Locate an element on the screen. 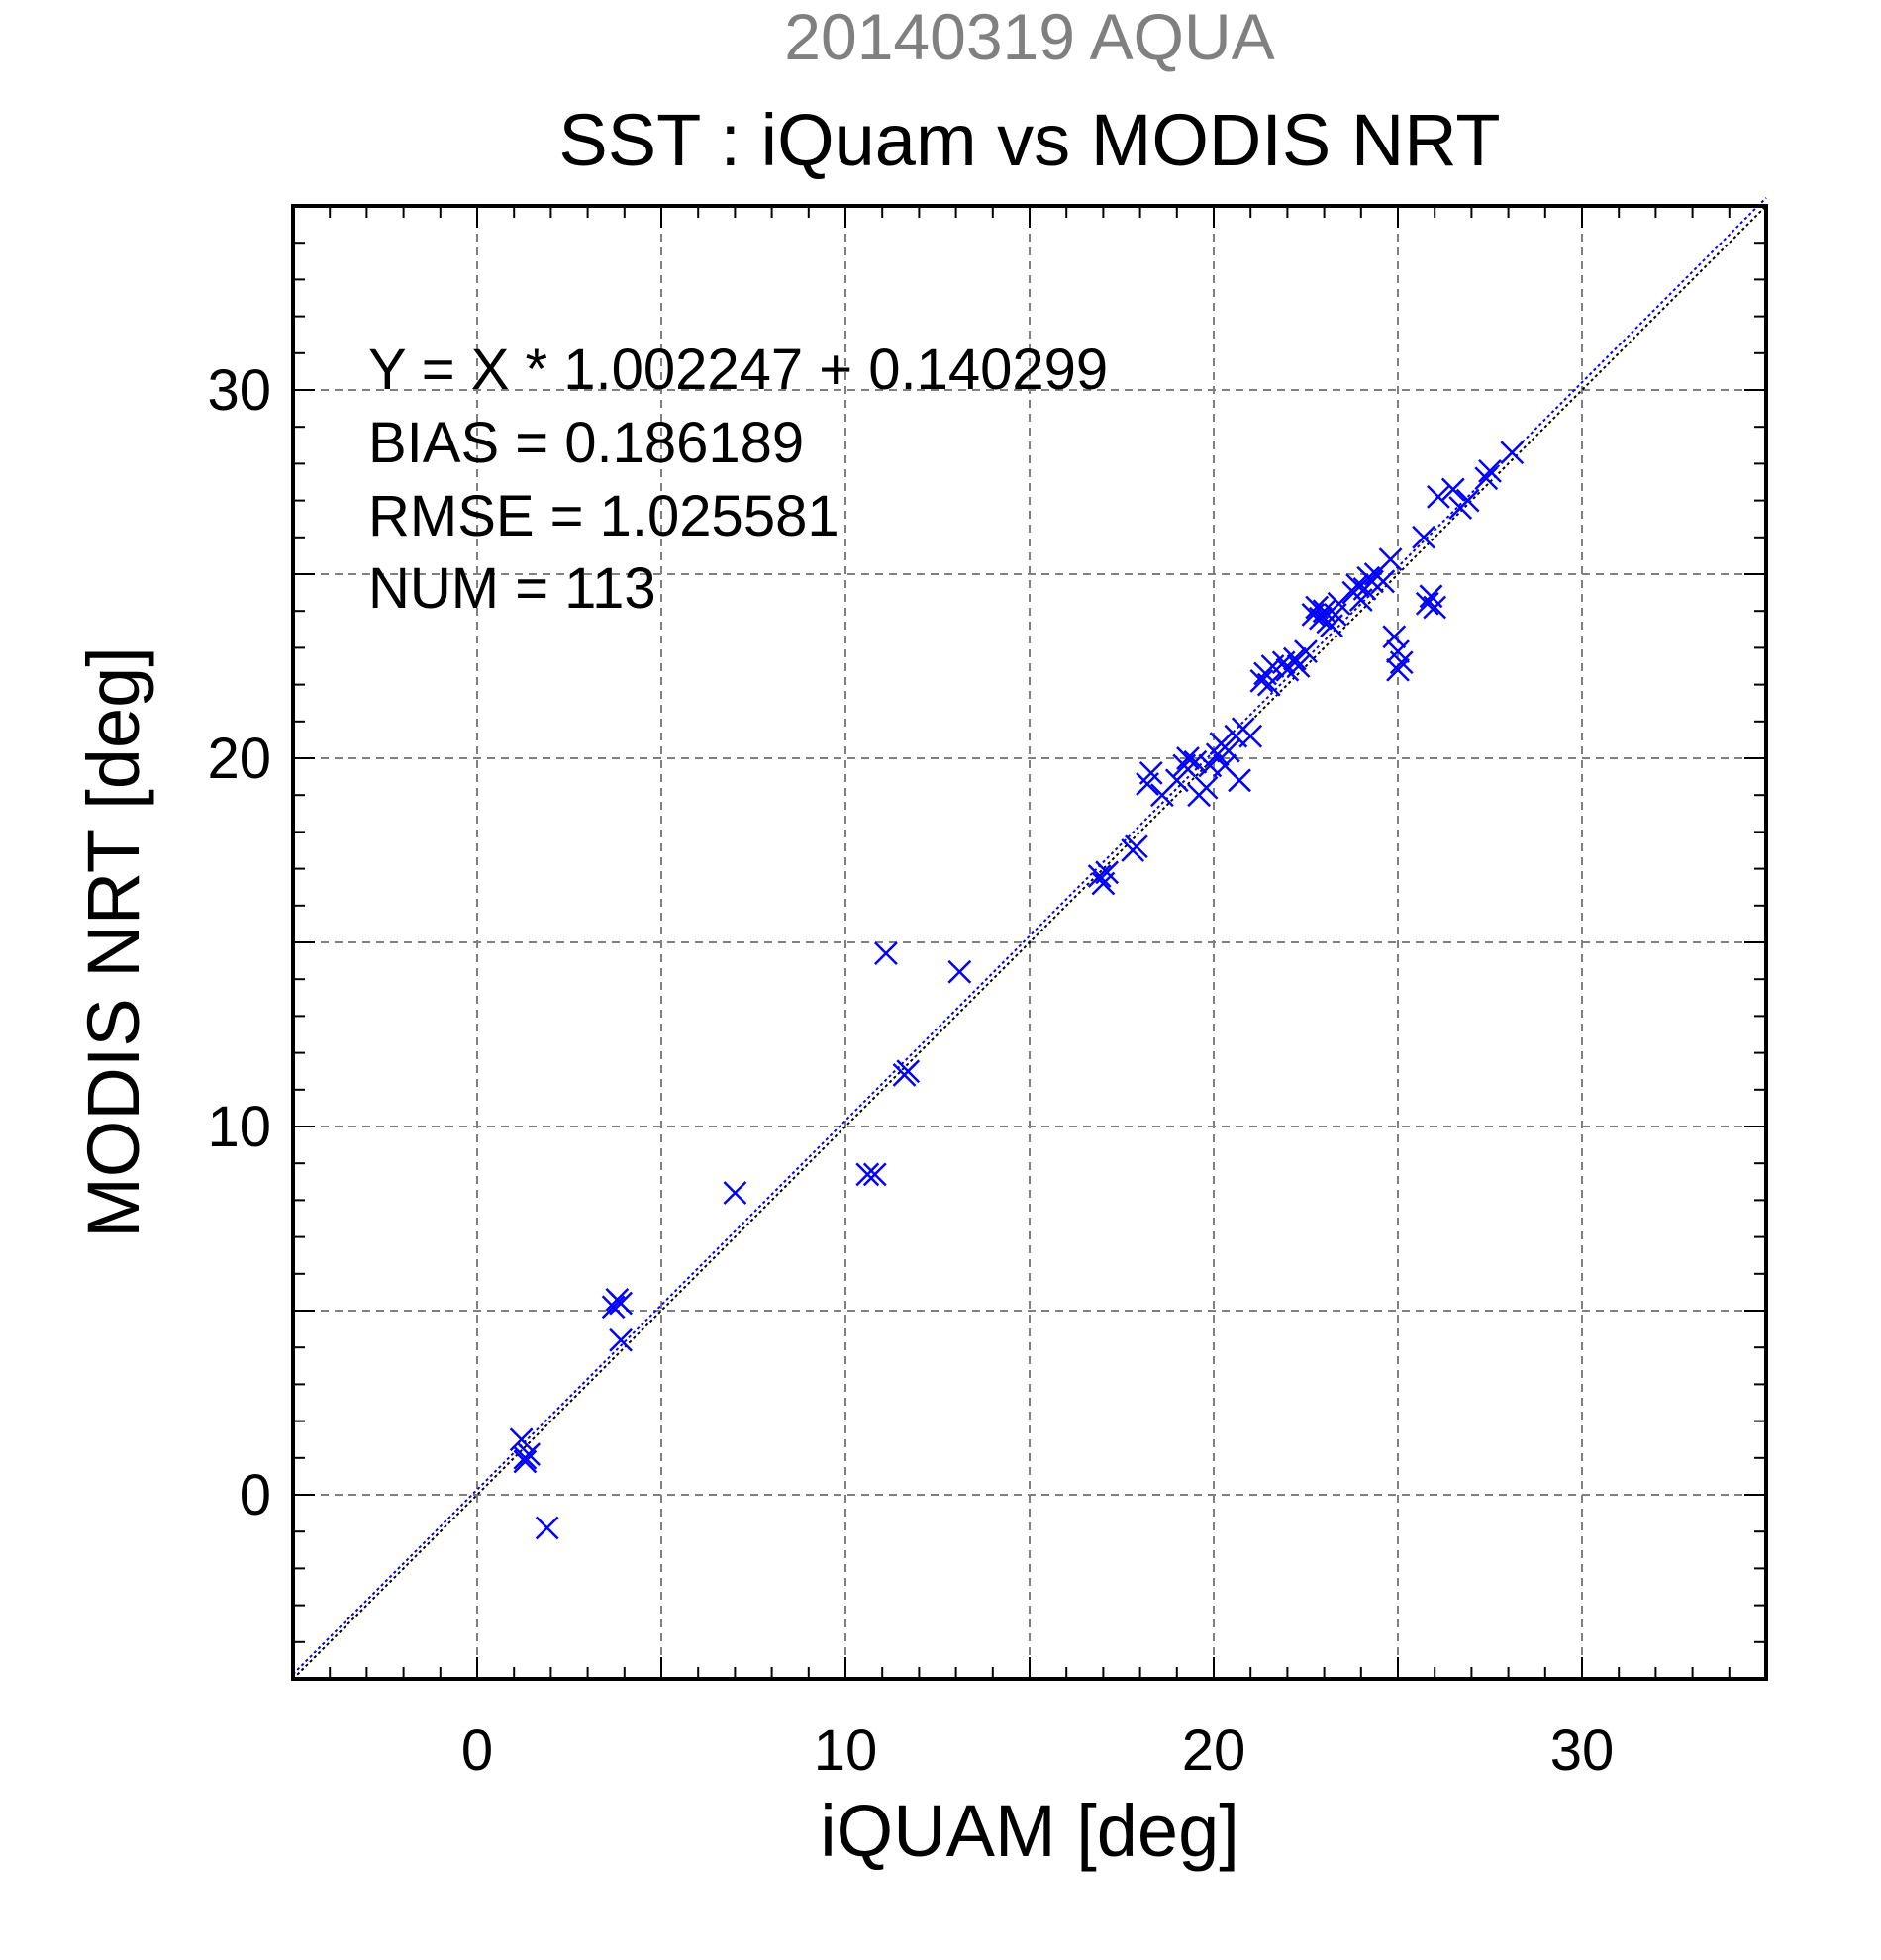 This screenshot has width=1881, height=1960. y-tick-label: 30 is located at coordinates (239, 390).